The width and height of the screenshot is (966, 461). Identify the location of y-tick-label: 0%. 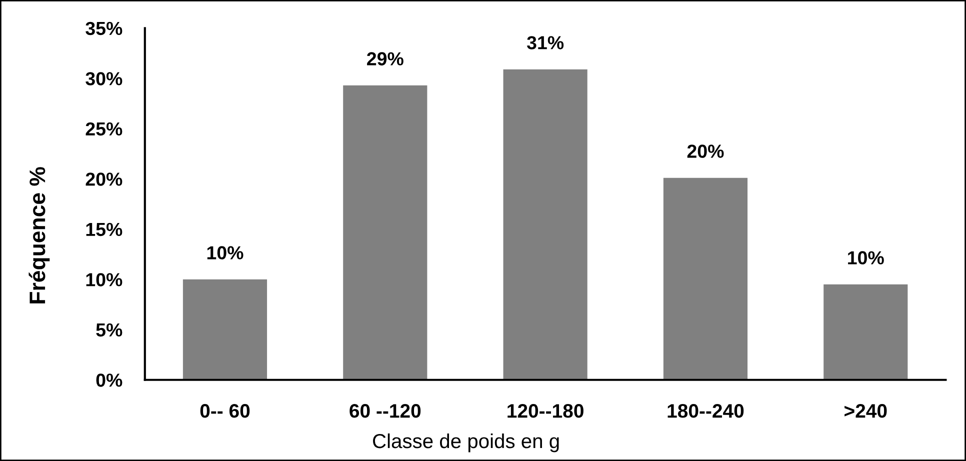
(109, 380).